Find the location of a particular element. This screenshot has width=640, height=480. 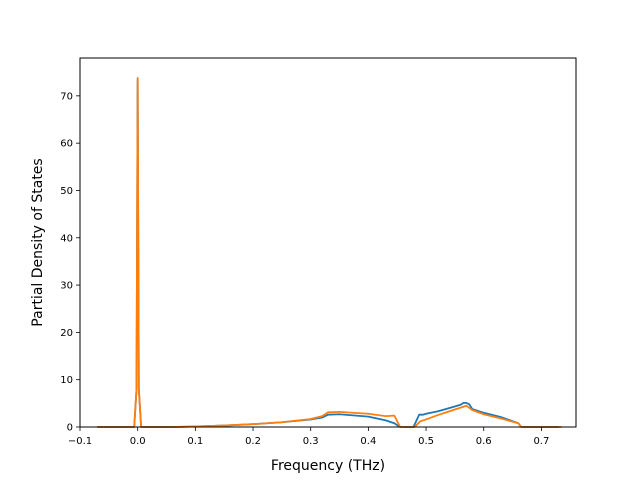

y-tick-label: 10 is located at coordinates (66, 380).